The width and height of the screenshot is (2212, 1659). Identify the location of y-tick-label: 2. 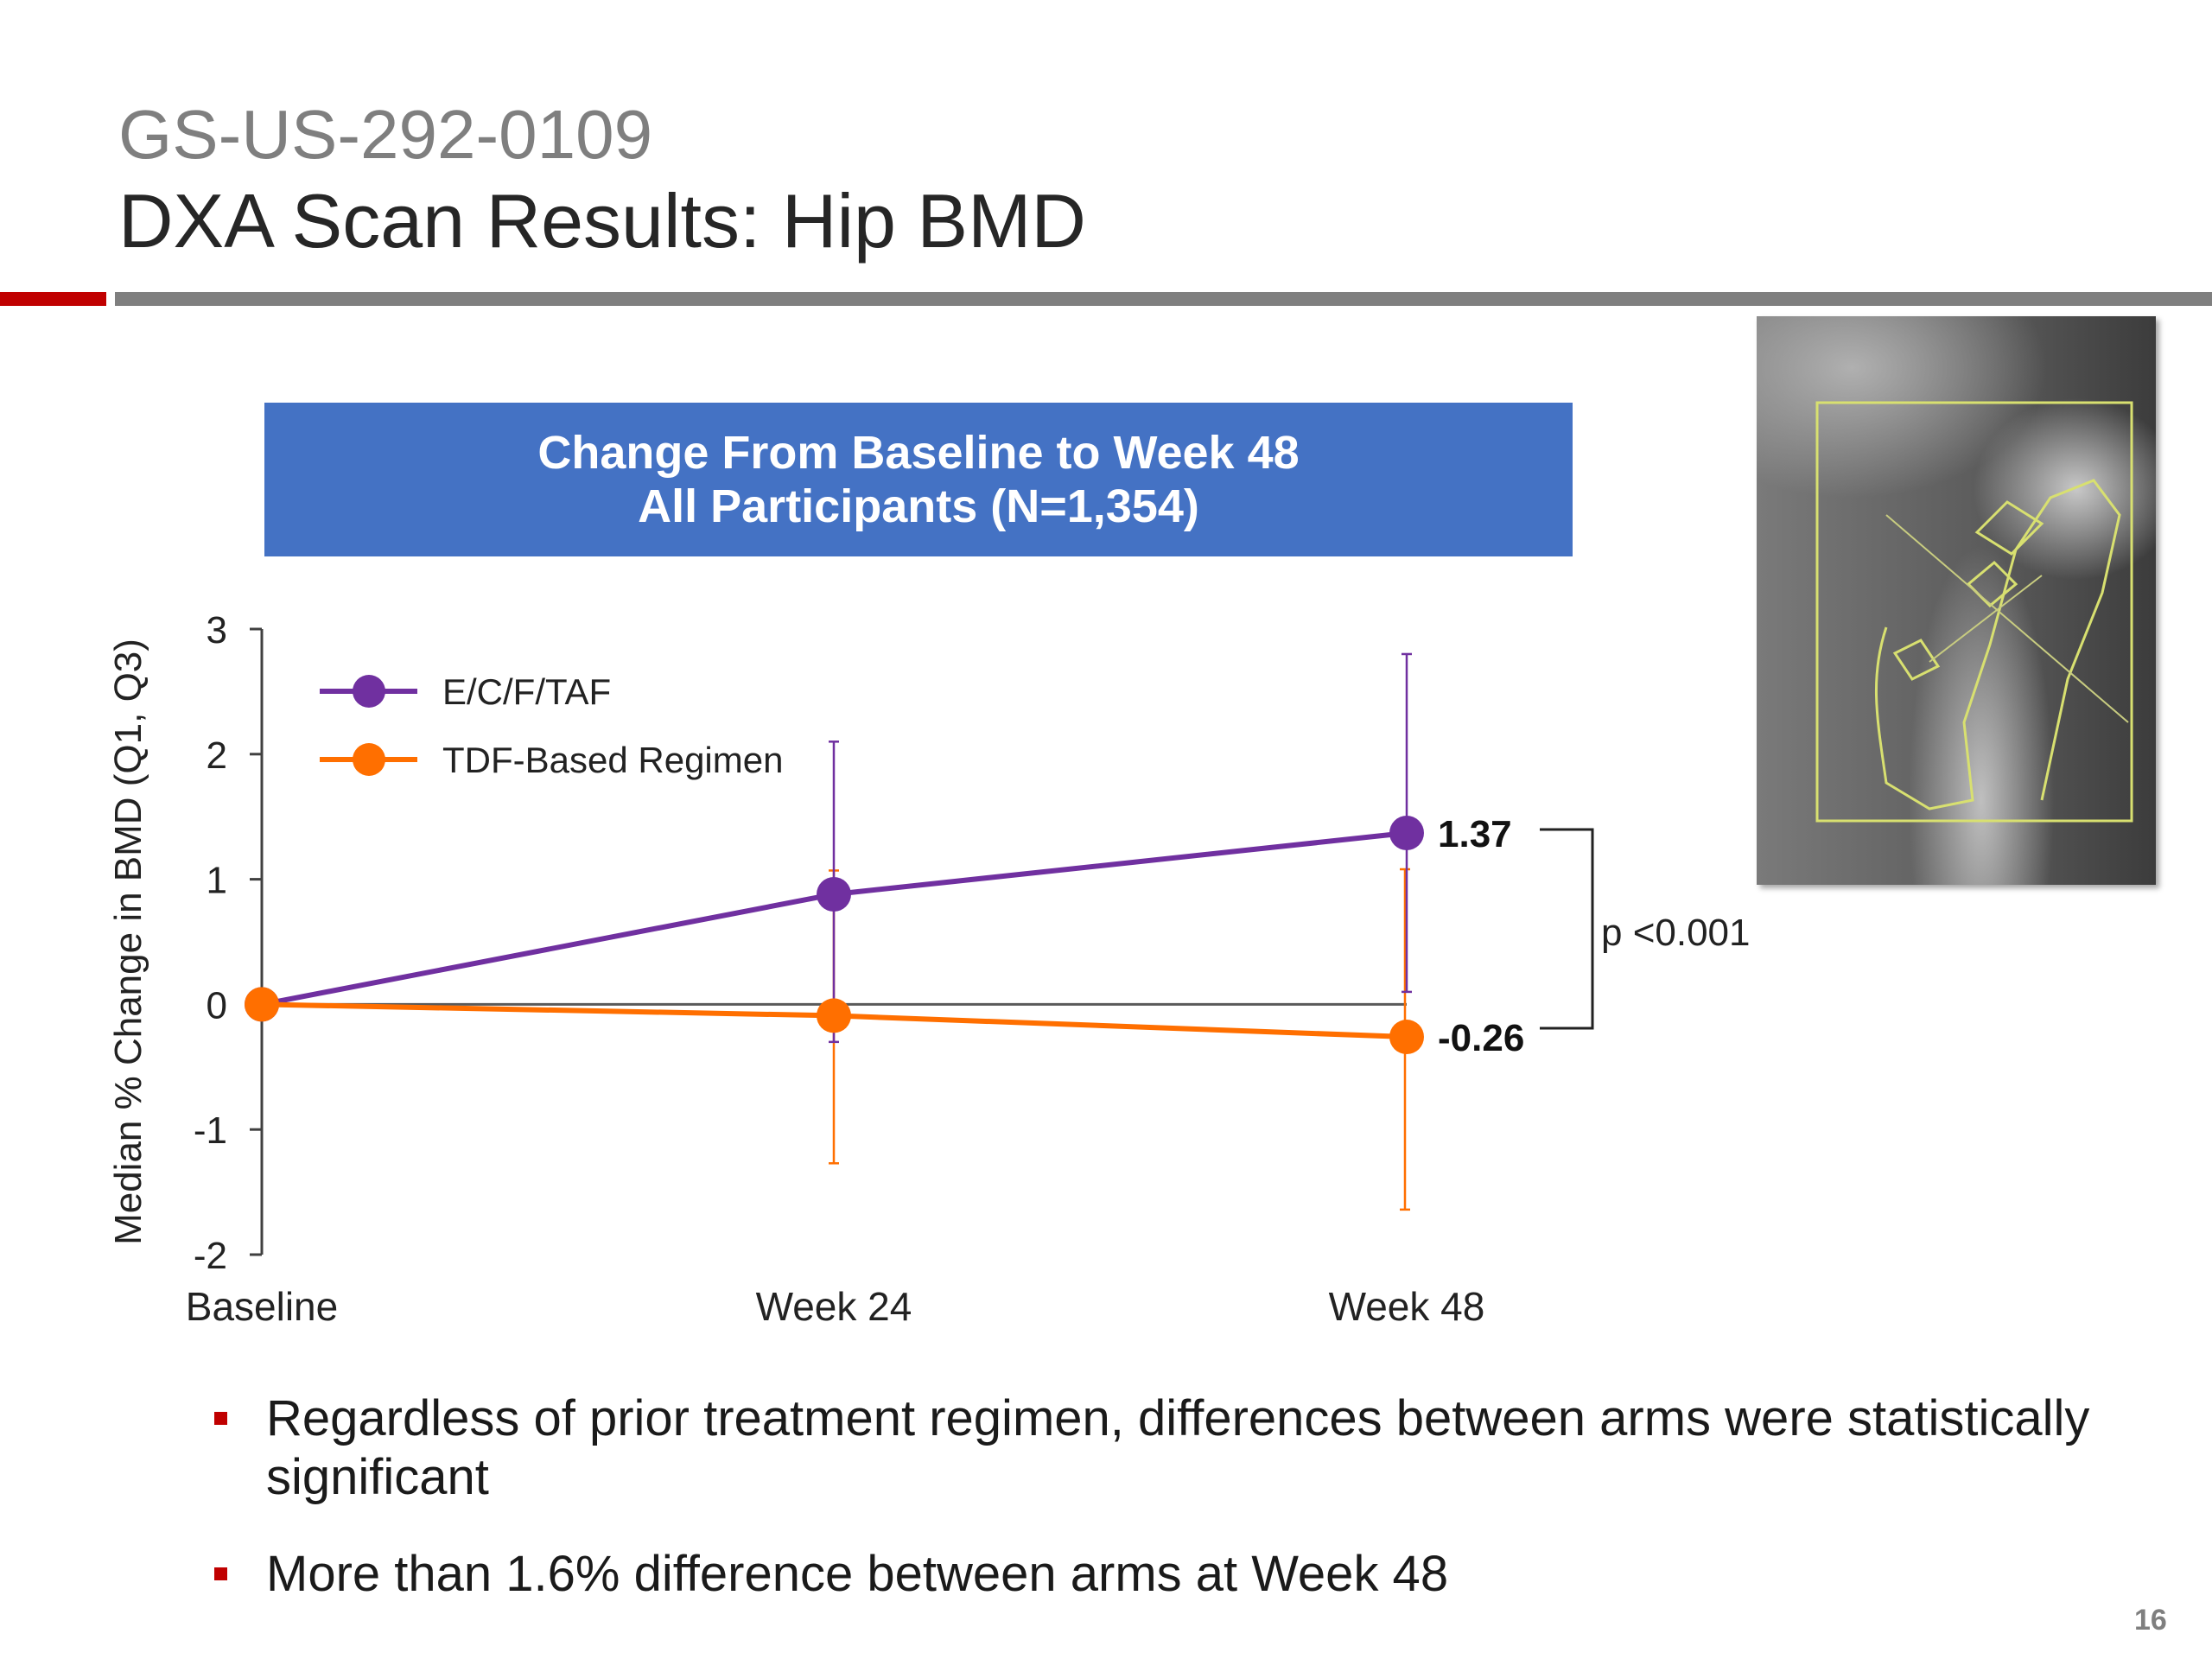
(217, 755).